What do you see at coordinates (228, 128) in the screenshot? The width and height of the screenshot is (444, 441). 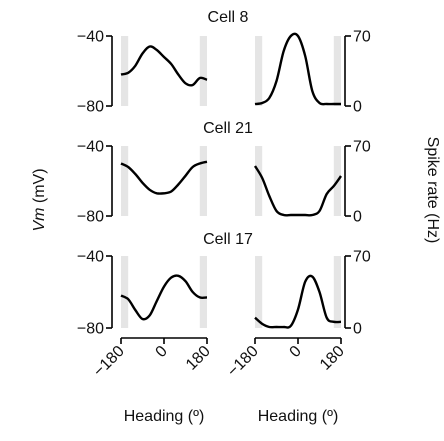 I see `panel-title: Cell 21` at bounding box center [228, 128].